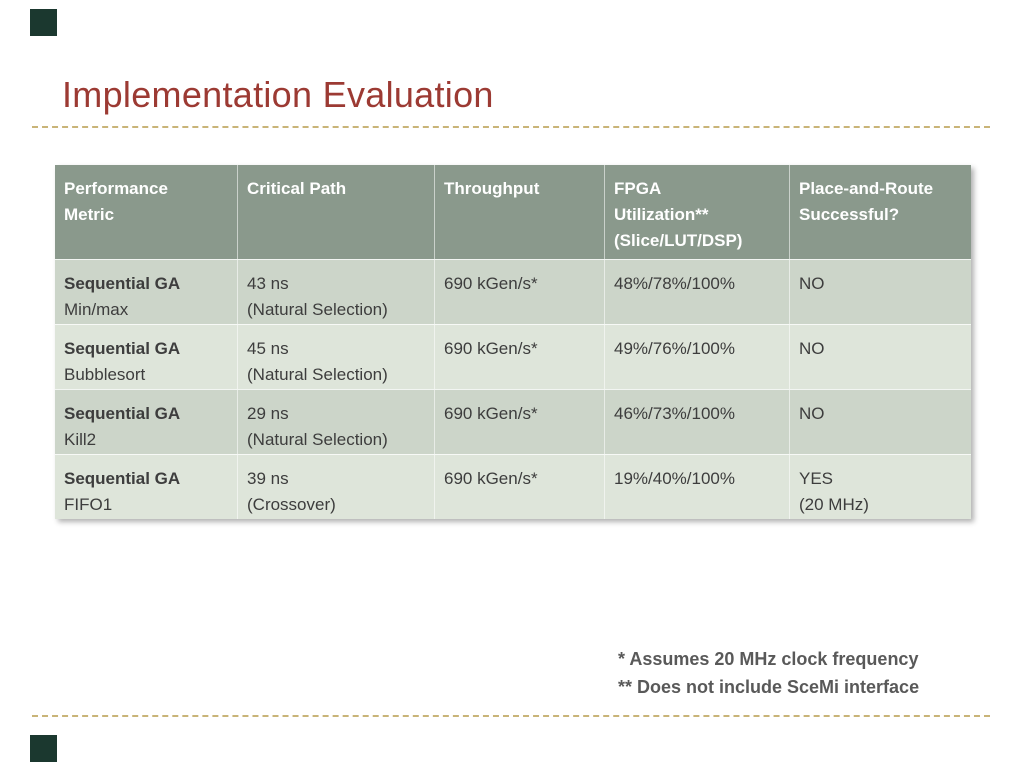 The image size is (1024, 768). Describe the element at coordinates (297, 188) in the screenshot. I see `header-line: Critical Path` at that location.